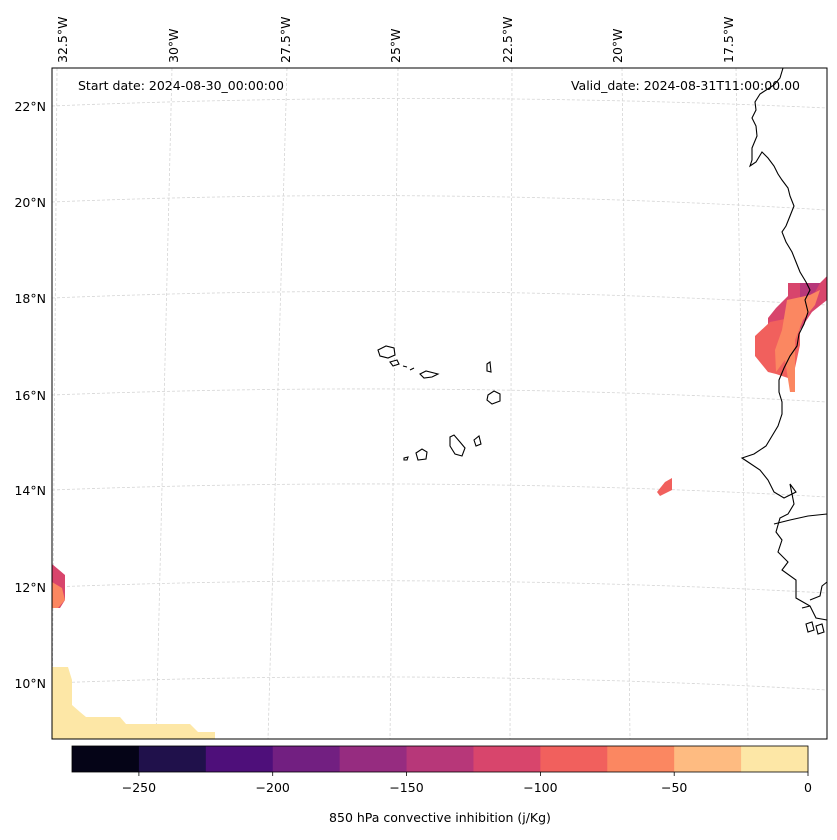  What do you see at coordinates (30, 202) in the screenshot?
I see `lat-label-20: 20°N` at bounding box center [30, 202].